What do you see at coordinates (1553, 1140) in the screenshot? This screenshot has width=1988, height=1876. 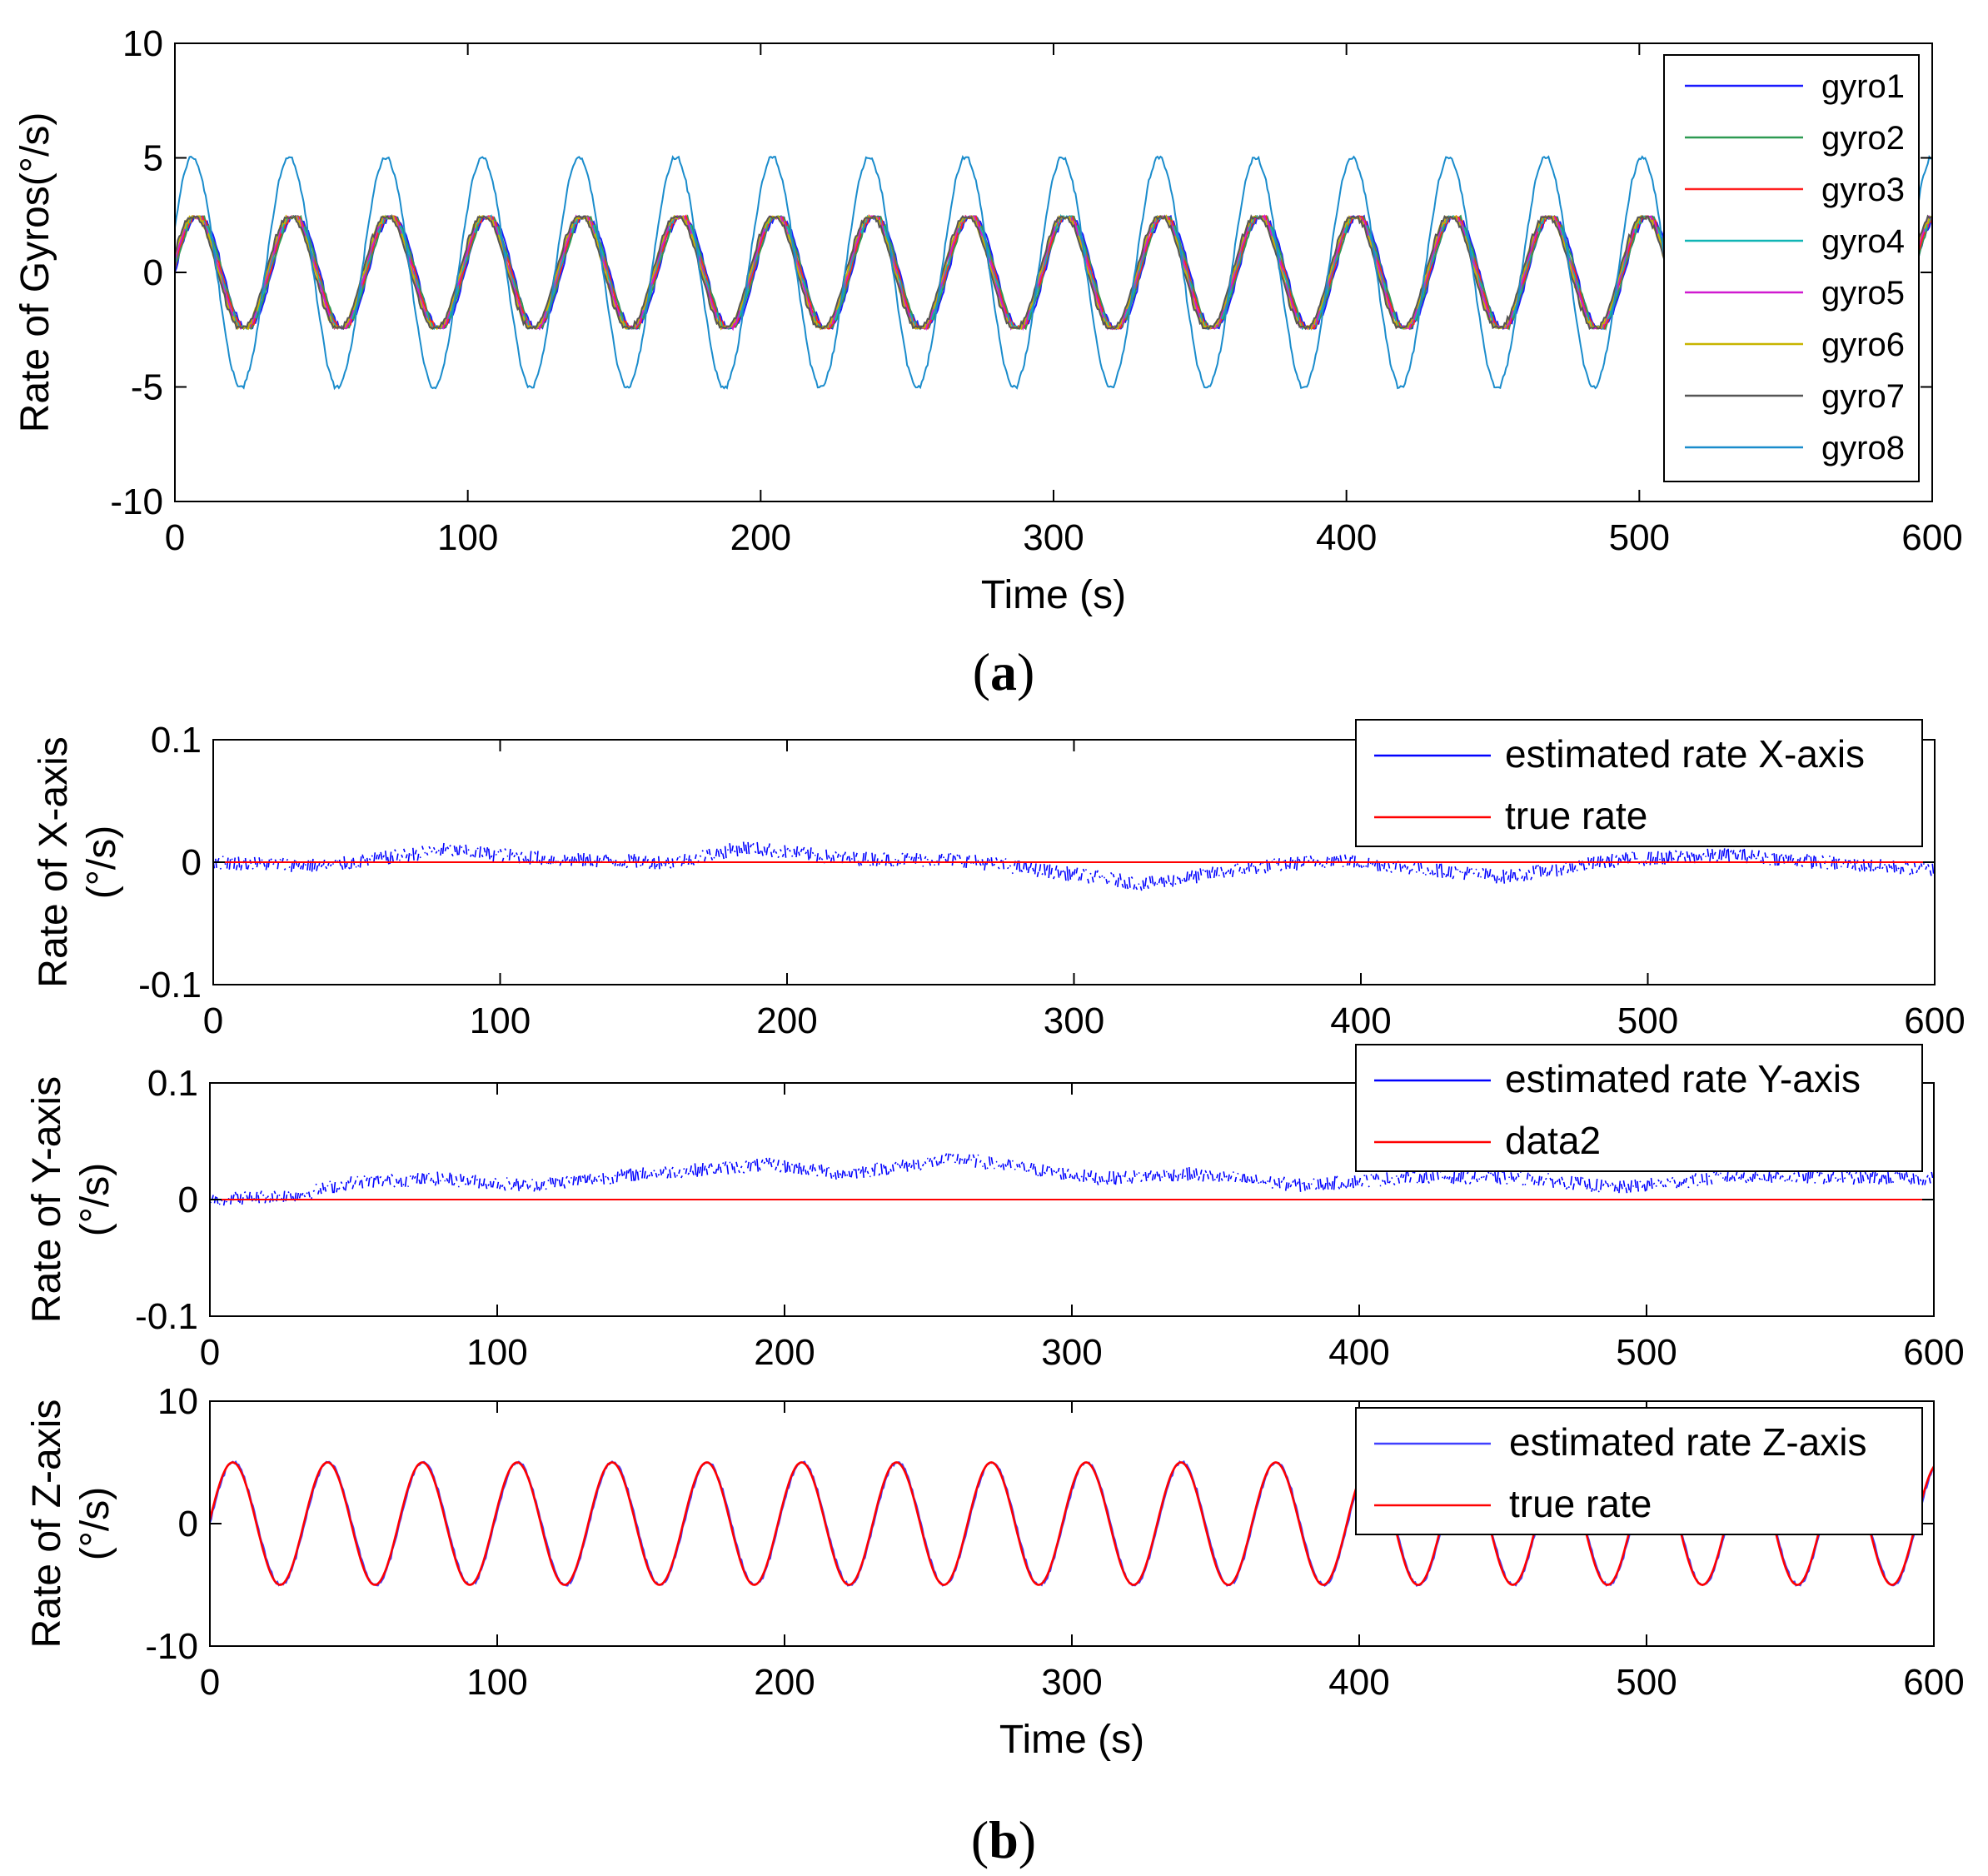 I see `legend-entry: data2` at bounding box center [1553, 1140].